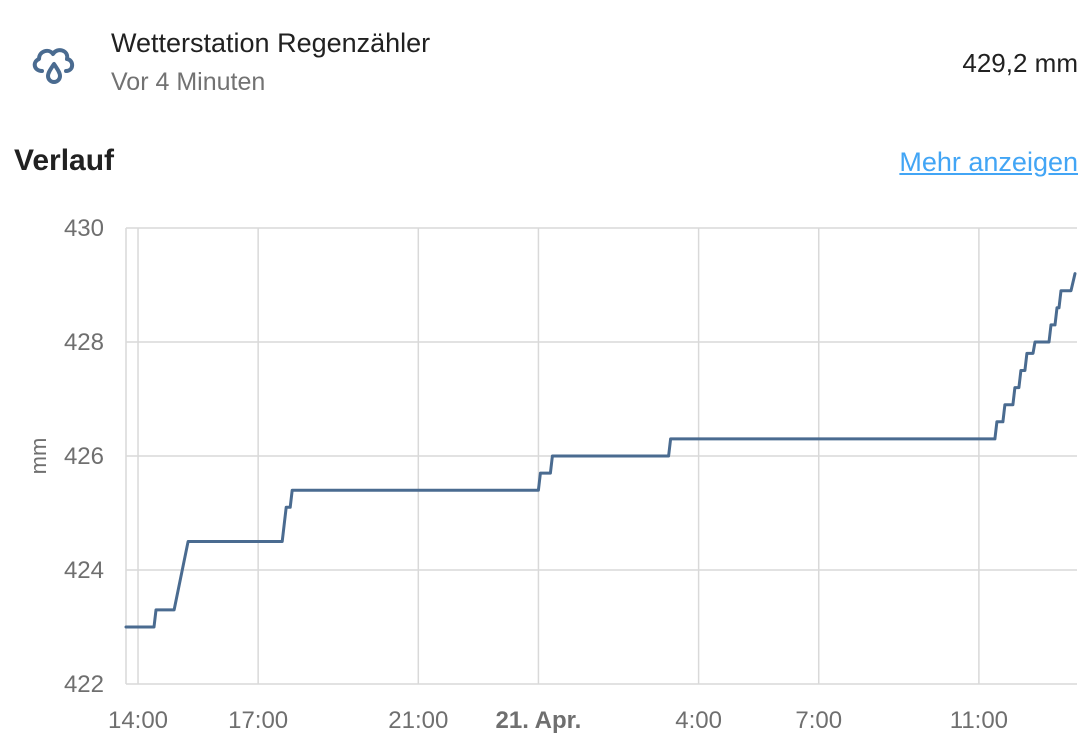 The image size is (1088, 741). I want to click on x-tick-label: 11:00, so click(979, 720).